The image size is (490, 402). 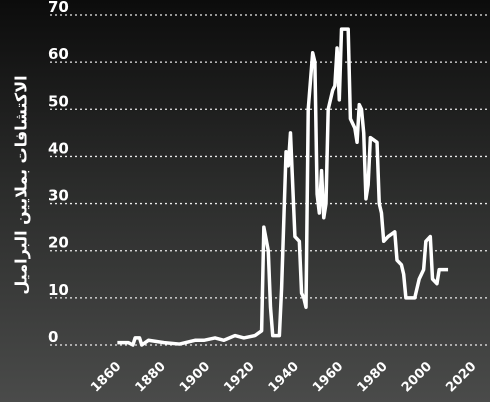 I want to click on y-tick-label: 10, so click(x=58, y=290).